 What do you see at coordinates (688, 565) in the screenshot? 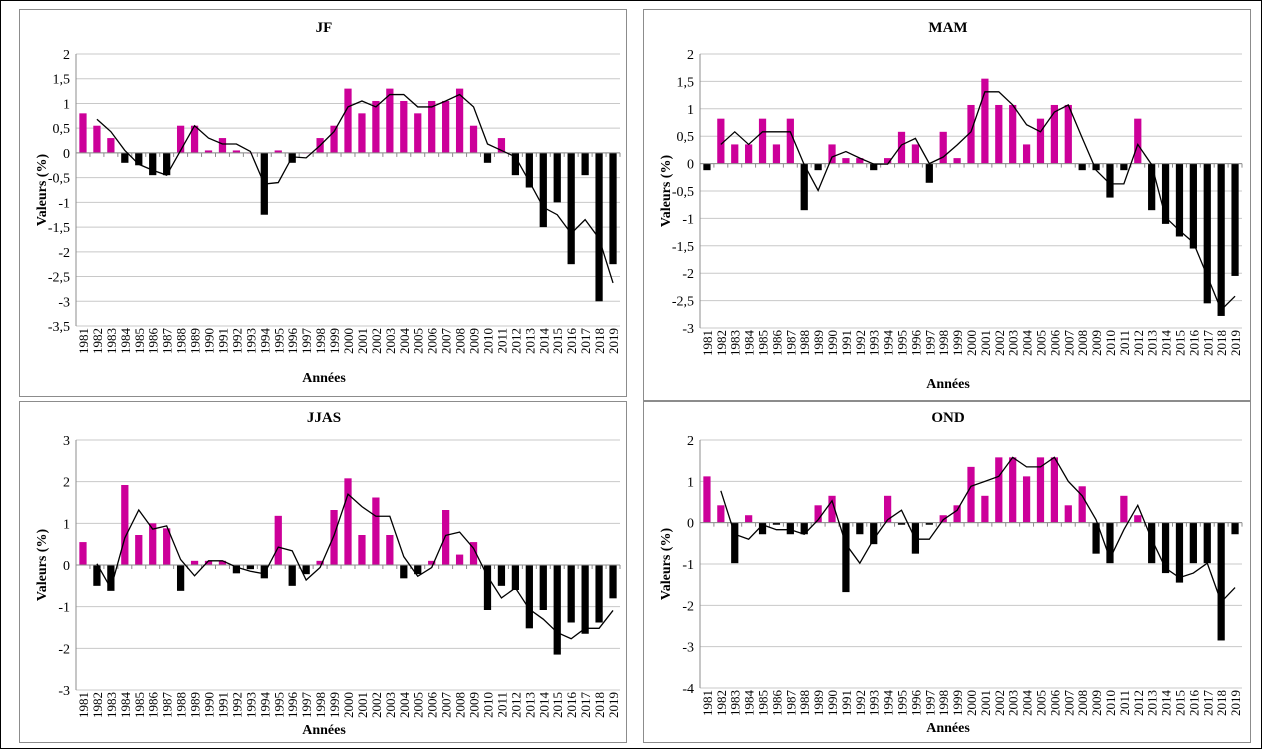
I see `y-tick-label: -1` at bounding box center [688, 565].